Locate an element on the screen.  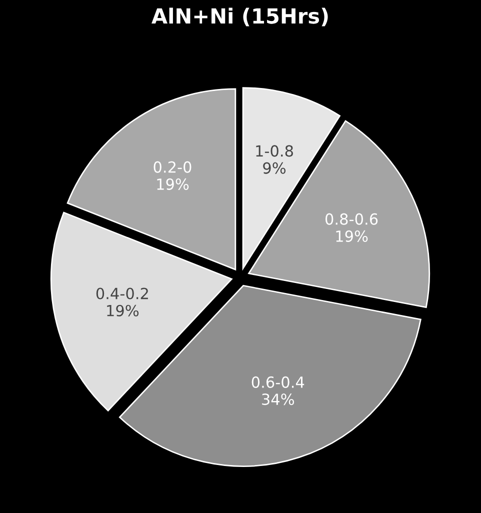
data-label: 34% is located at coordinates (278, 400).